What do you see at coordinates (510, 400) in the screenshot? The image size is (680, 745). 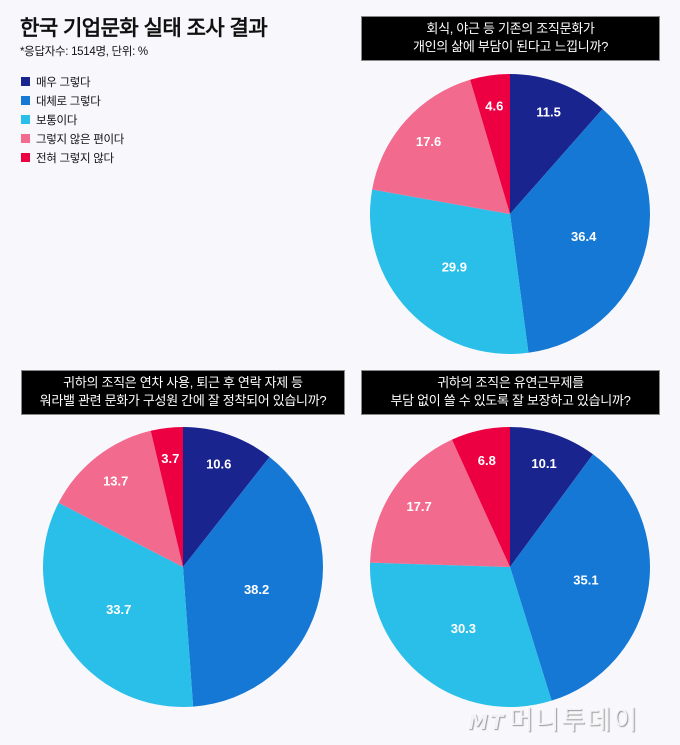 I see `question-3-line-2: 부담 없이 쓸 수 있도록 잘 보장하고 있습니까?` at bounding box center [510, 400].